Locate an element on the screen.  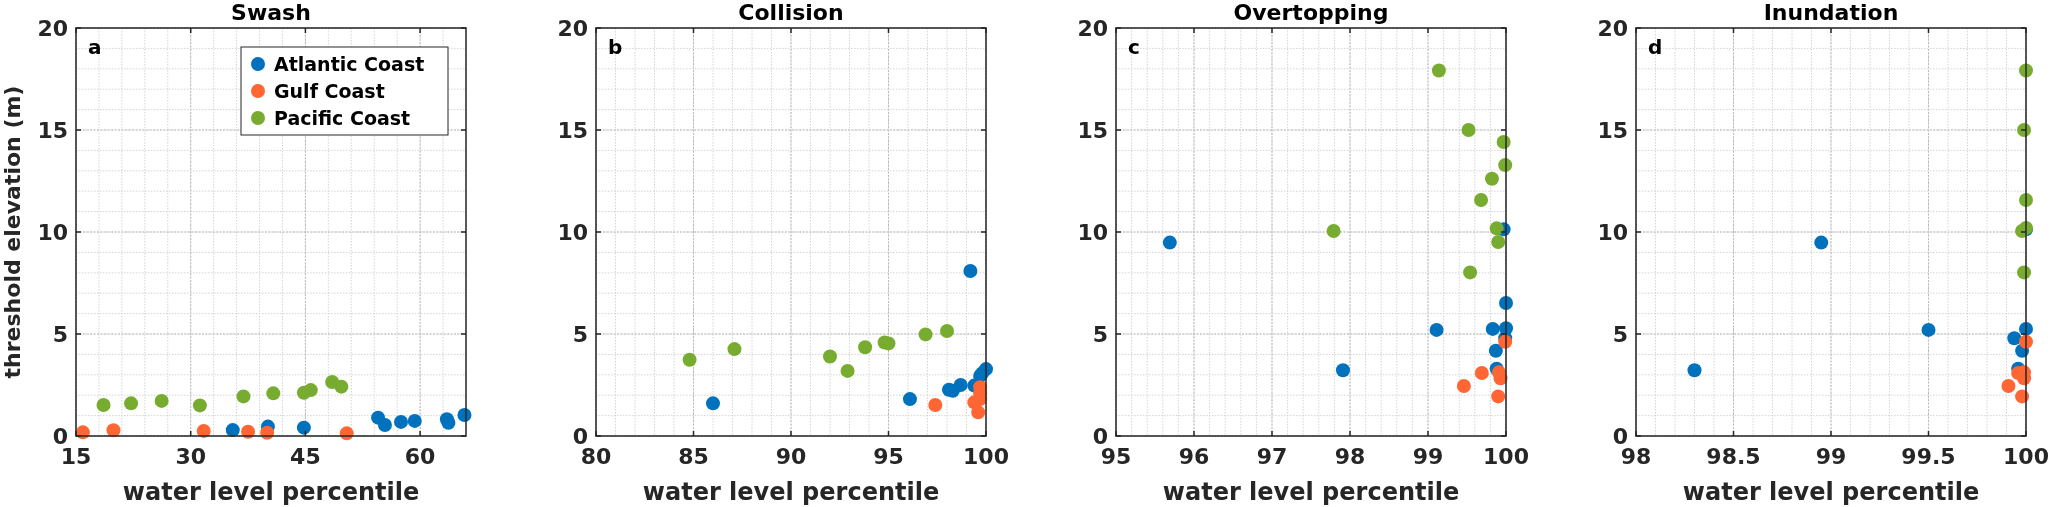
chart-title: Overtopping is located at coordinates (1311, 12).